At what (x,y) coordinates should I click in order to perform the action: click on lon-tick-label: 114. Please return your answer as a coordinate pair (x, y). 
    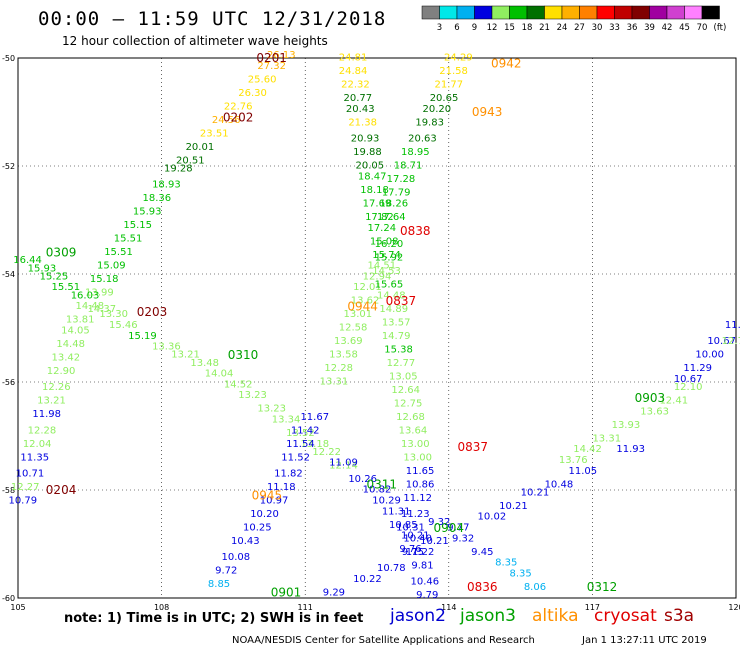
    Looking at the image, I should click on (448, 607).